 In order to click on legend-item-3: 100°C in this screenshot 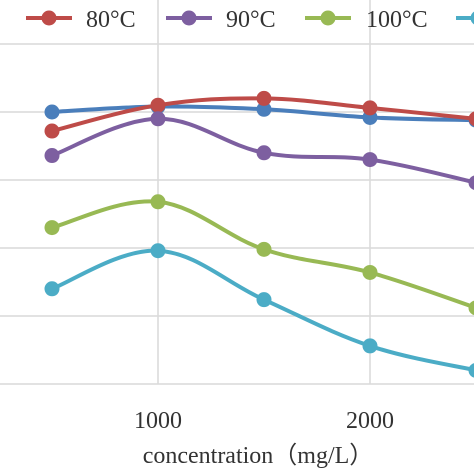, I will do `click(366, 20)`.